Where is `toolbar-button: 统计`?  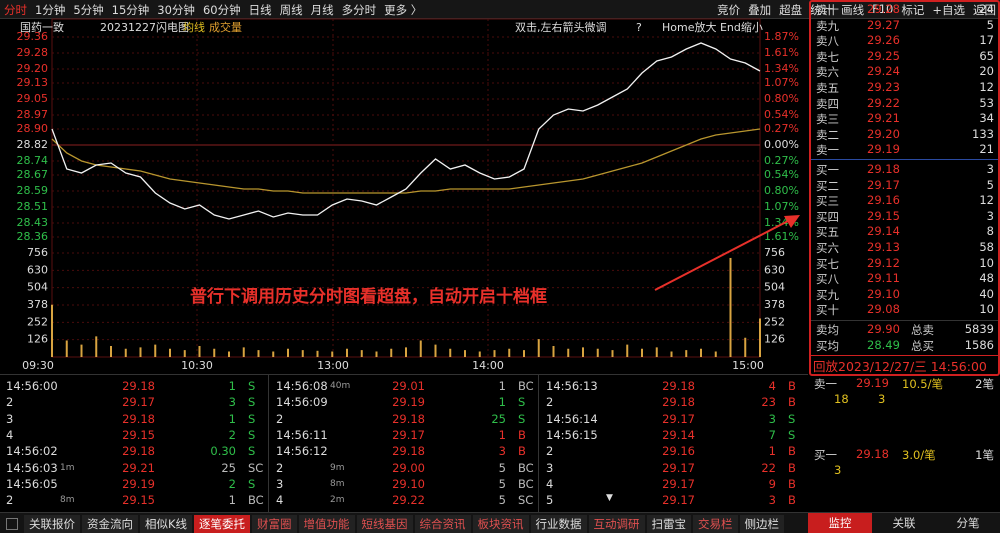 toolbar-button: 统计 is located at coordinates (822, 10).